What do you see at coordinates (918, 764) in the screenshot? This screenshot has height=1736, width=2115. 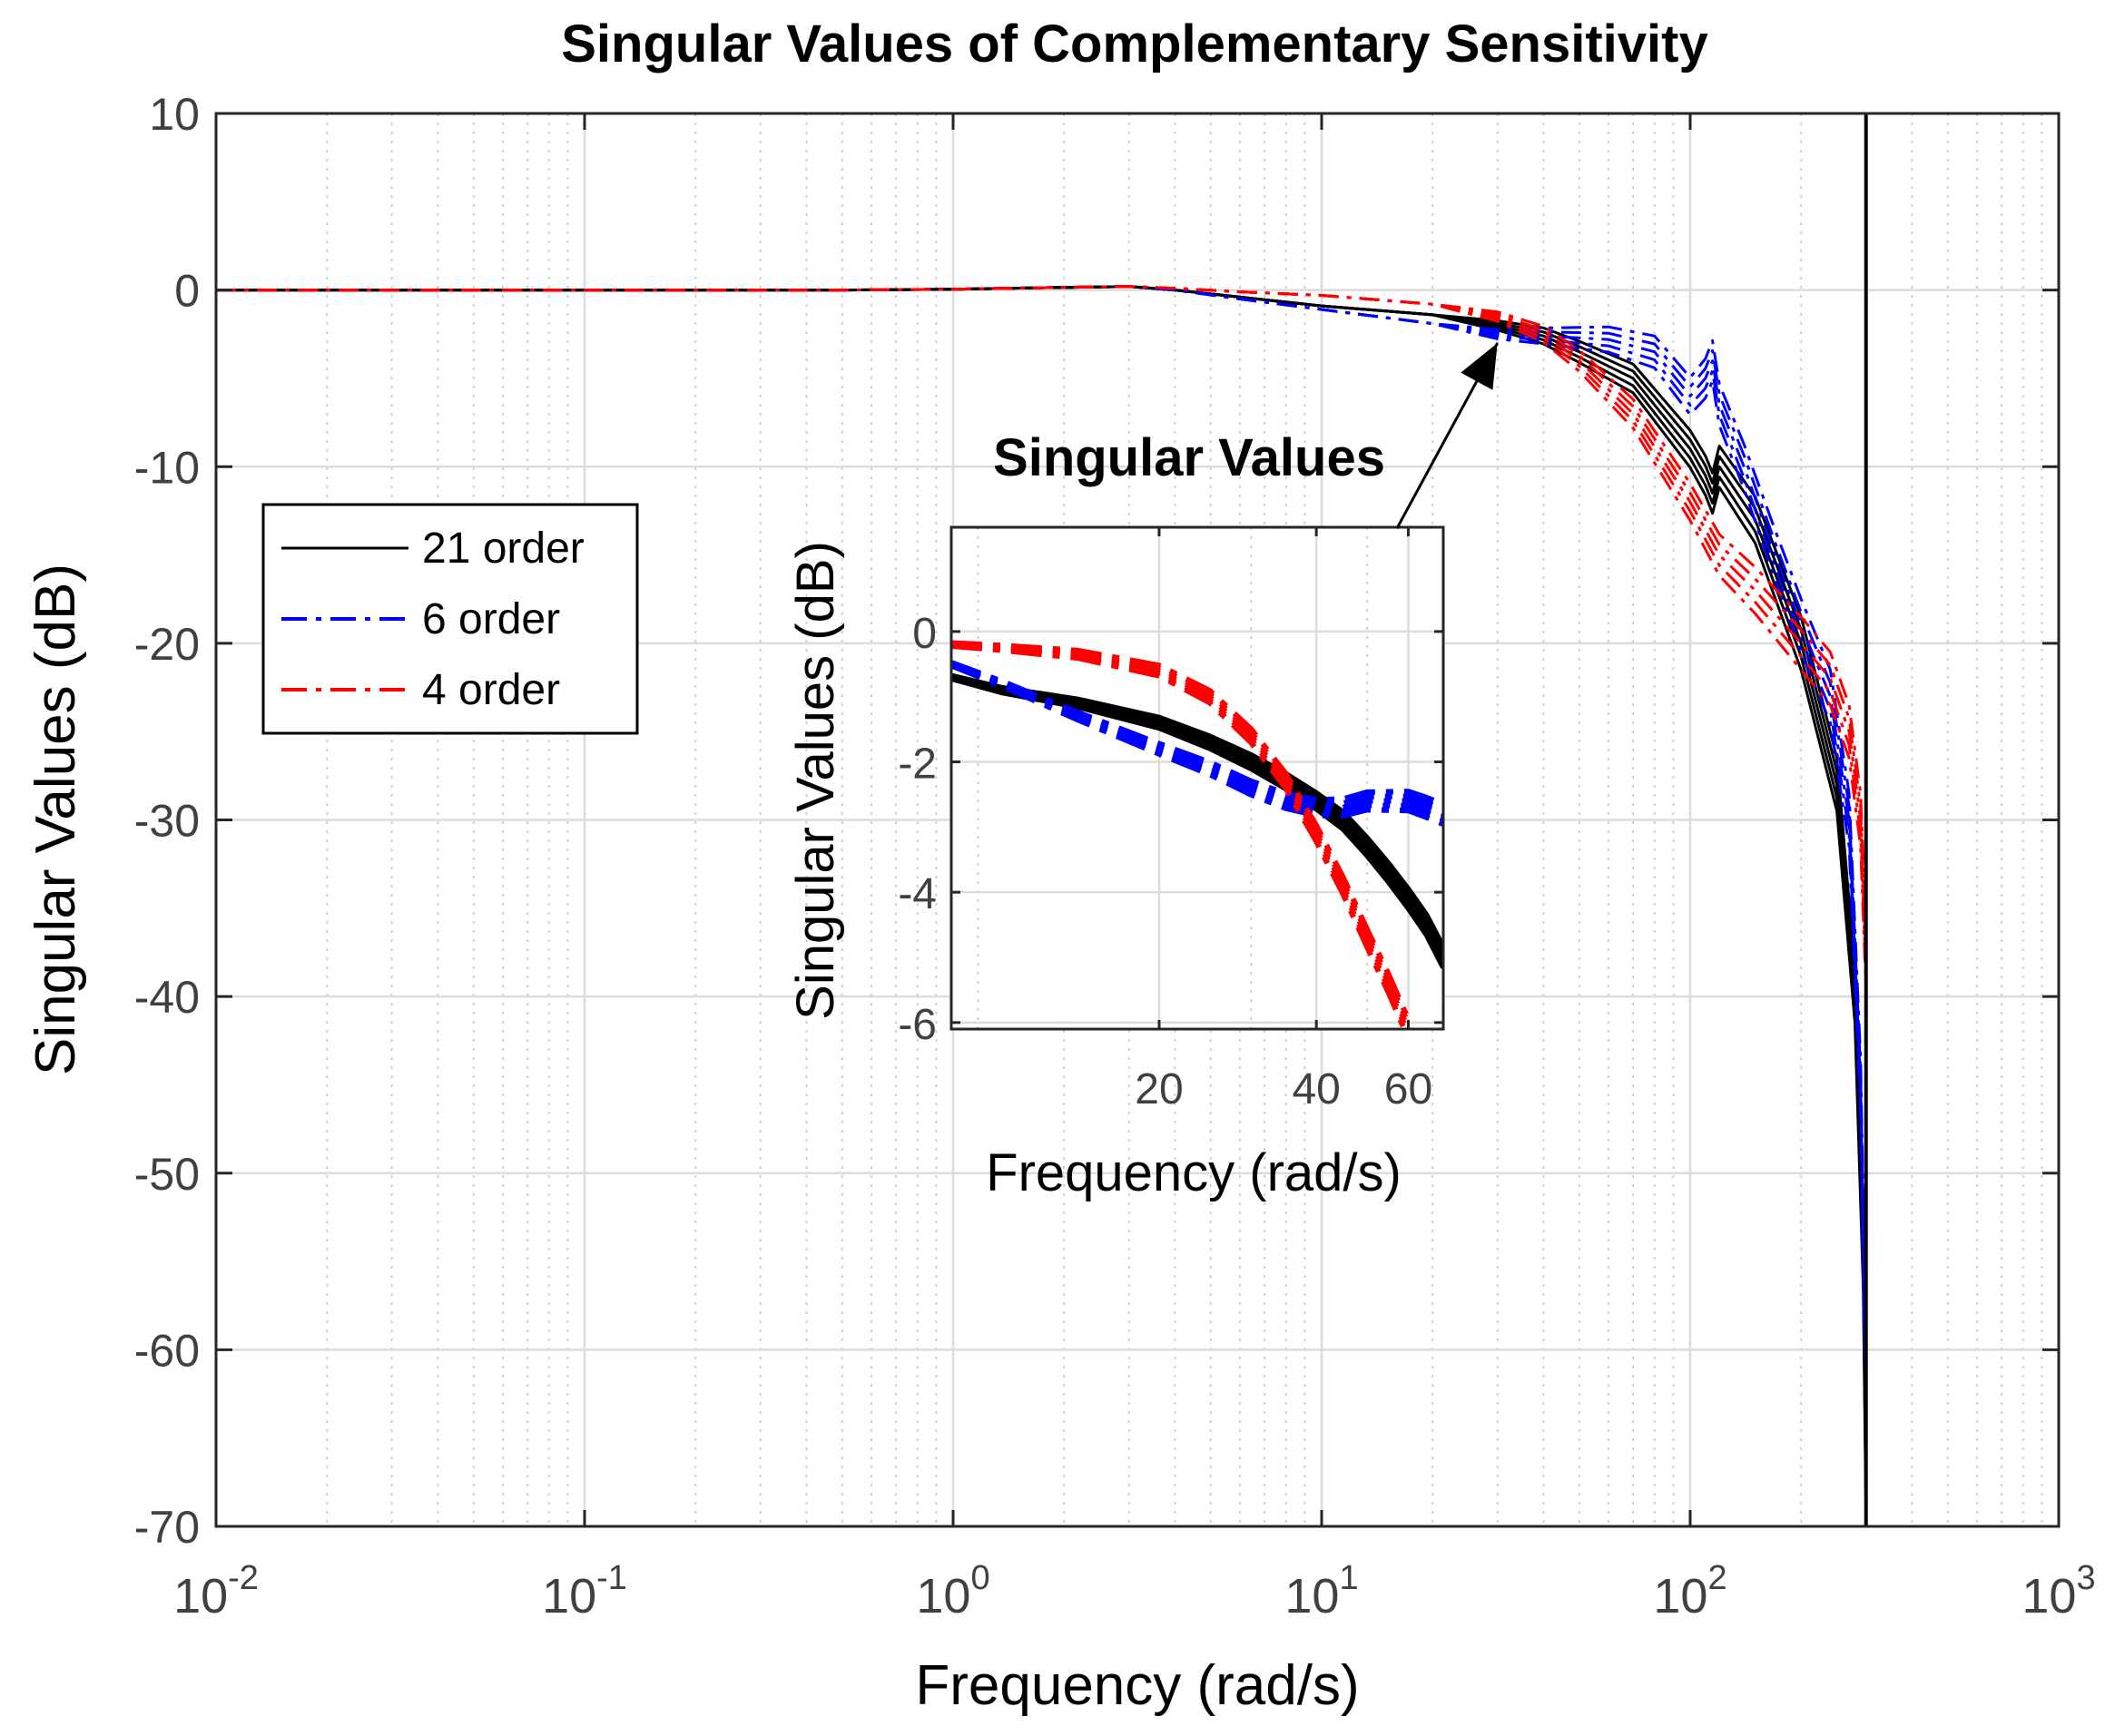 I see `inset-y-tick-label: -2` at bounding box center [918, 764].